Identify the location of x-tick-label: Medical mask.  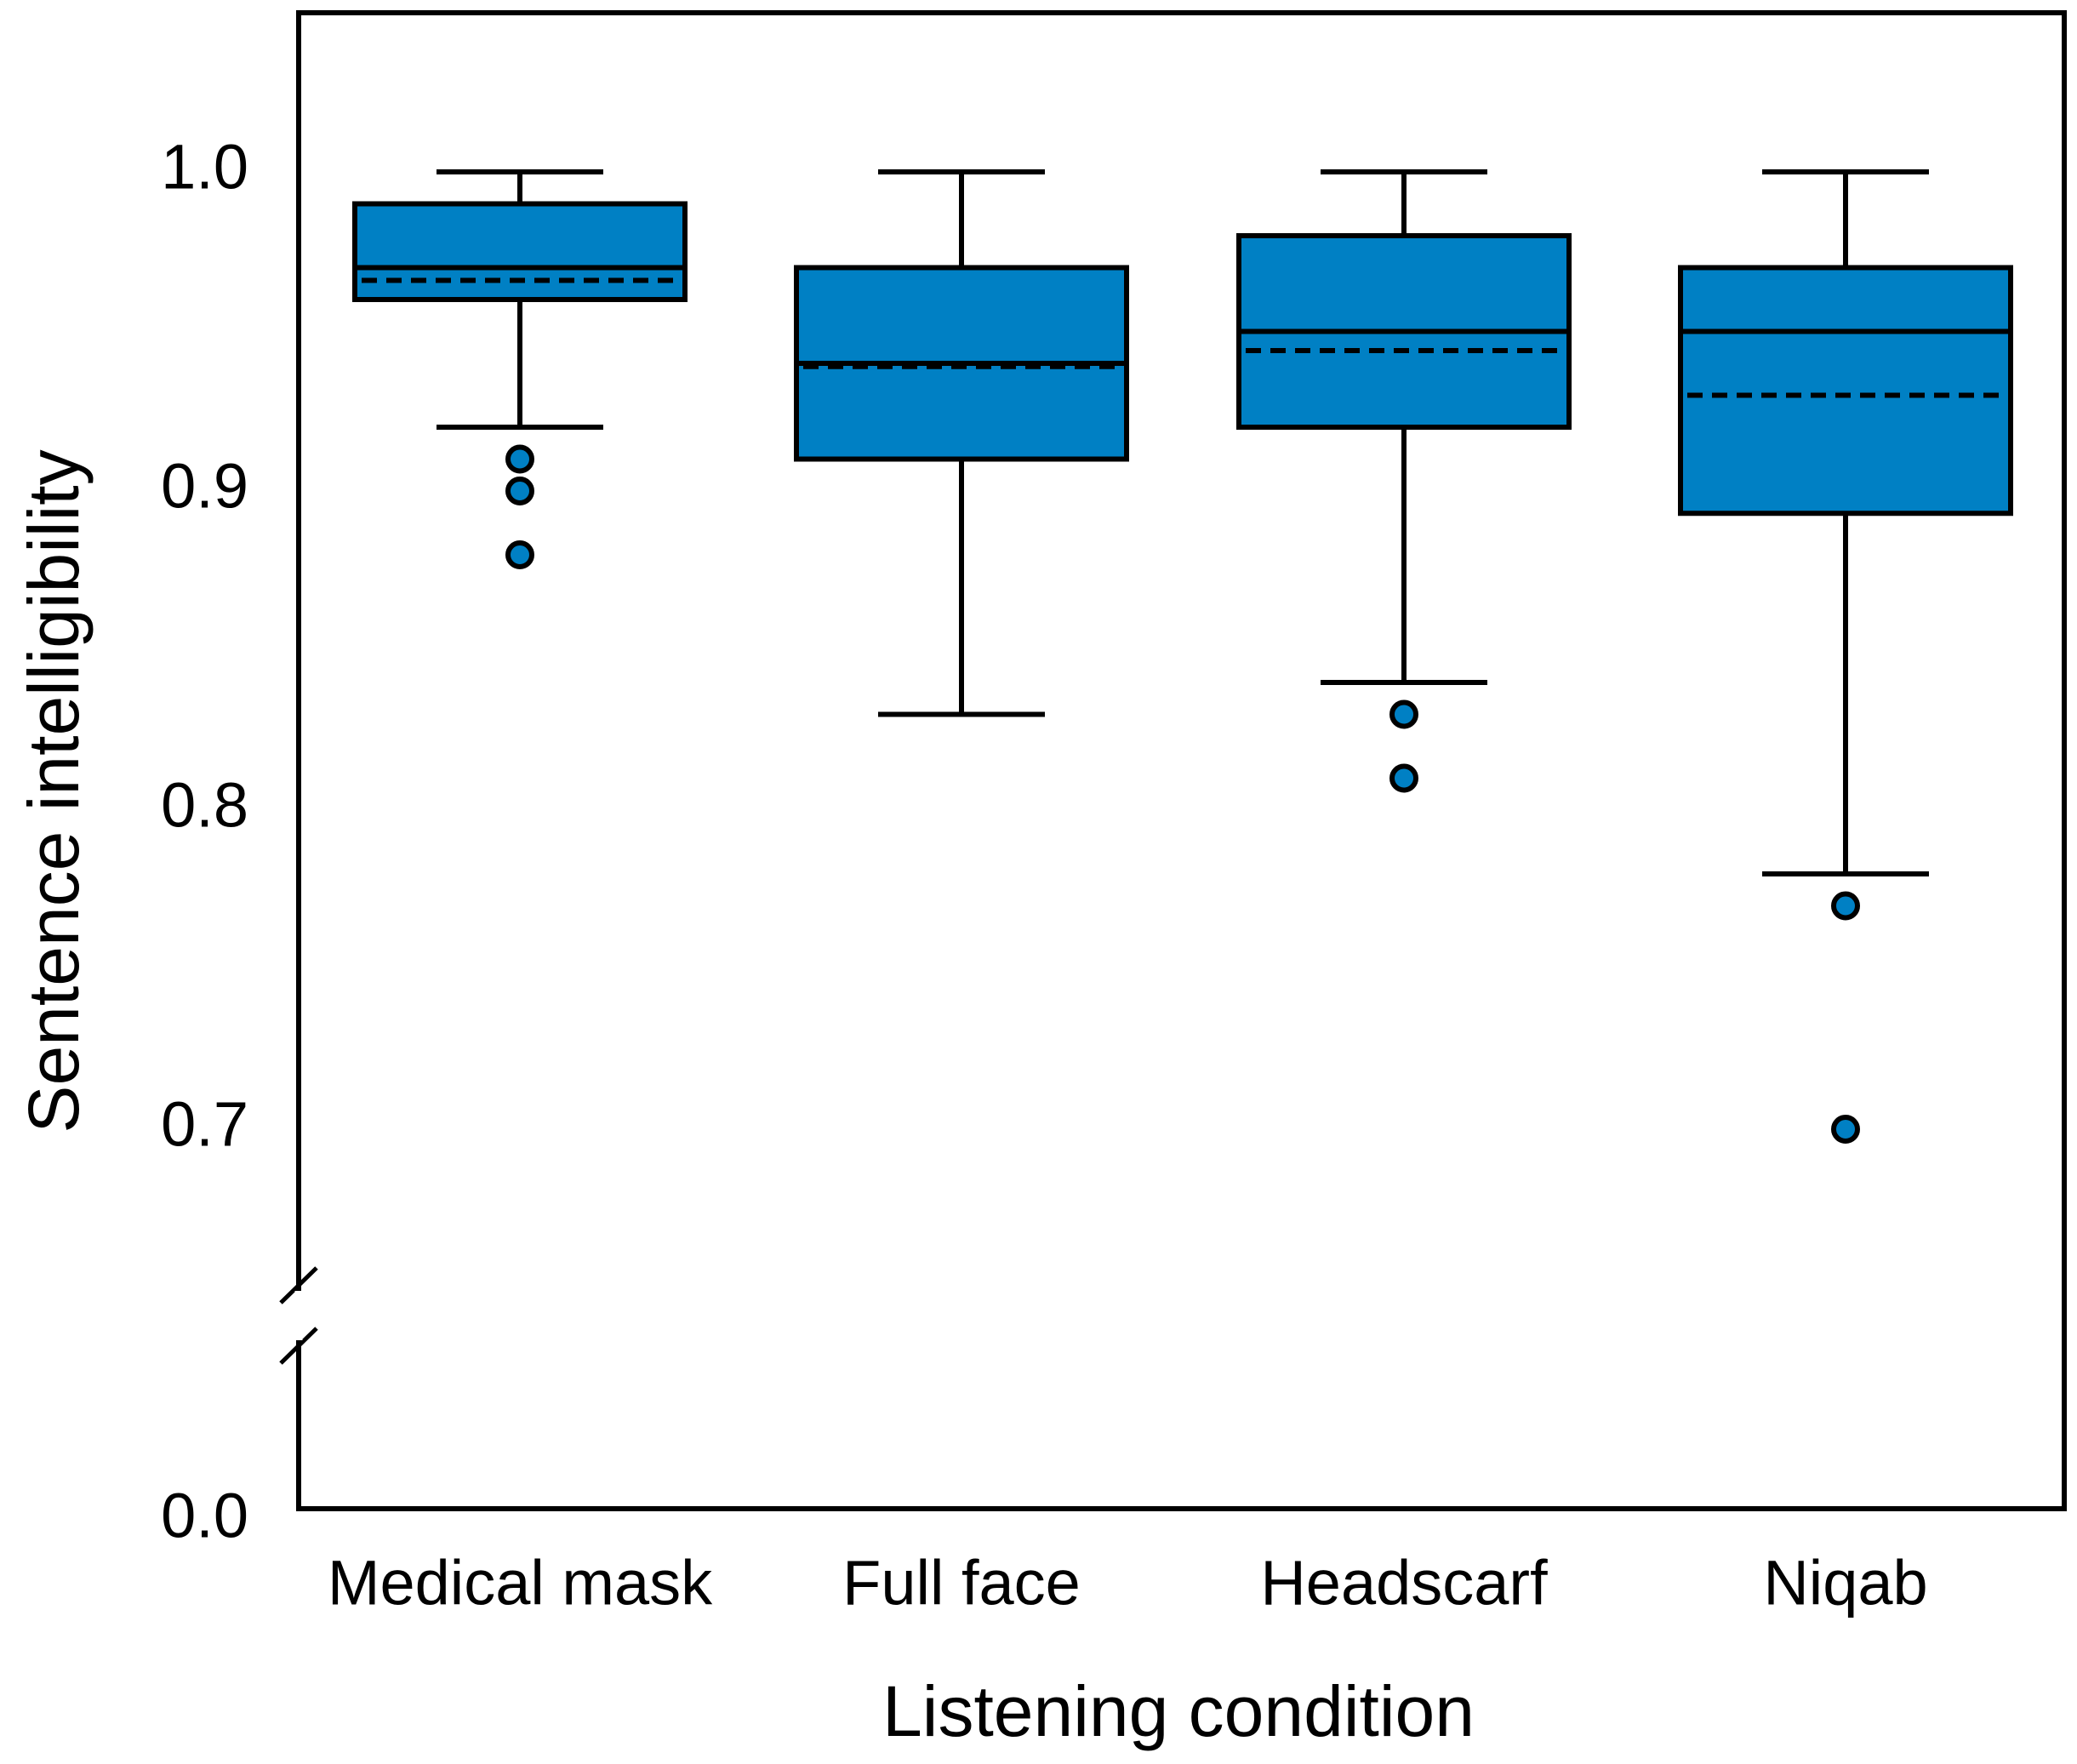
(520, 1583).